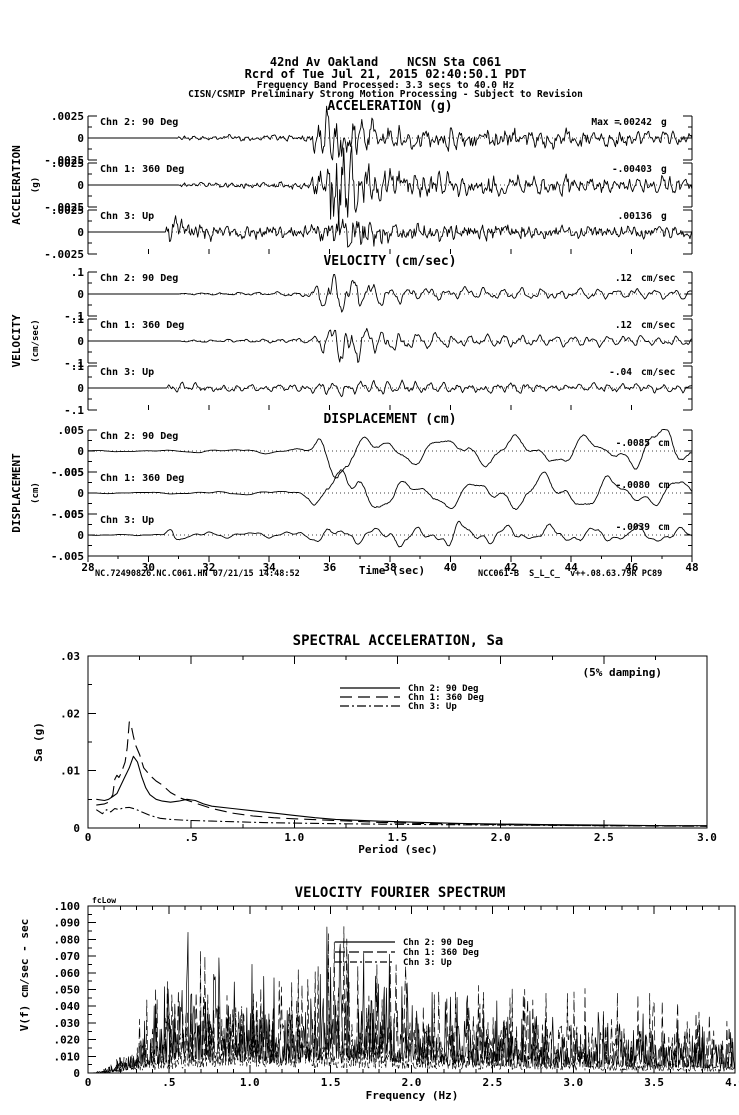  Describe the element at coordinates (501, 837) in the screenshot. I see `sa-xtick-label: 2.0` at that location.